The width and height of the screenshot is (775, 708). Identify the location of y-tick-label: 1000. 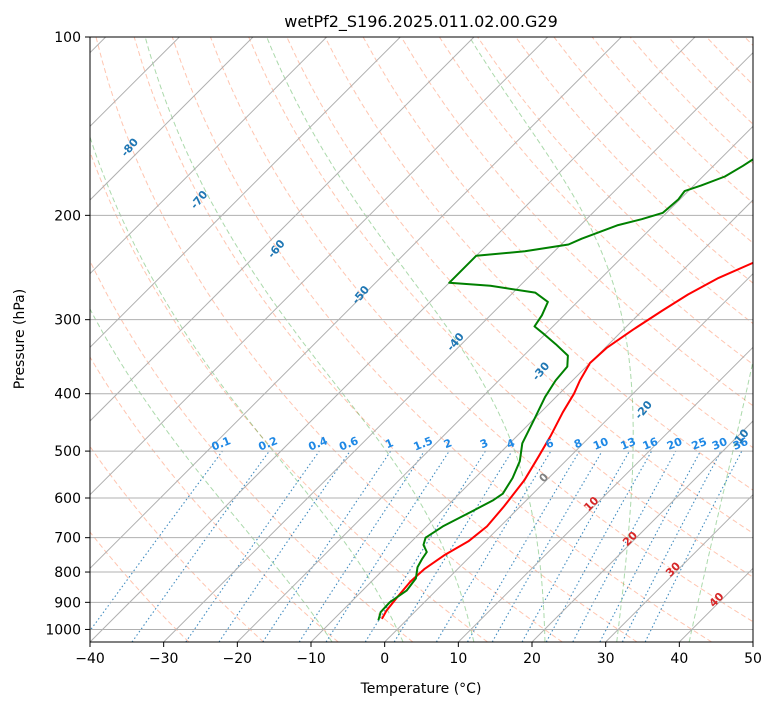
(63, 630).